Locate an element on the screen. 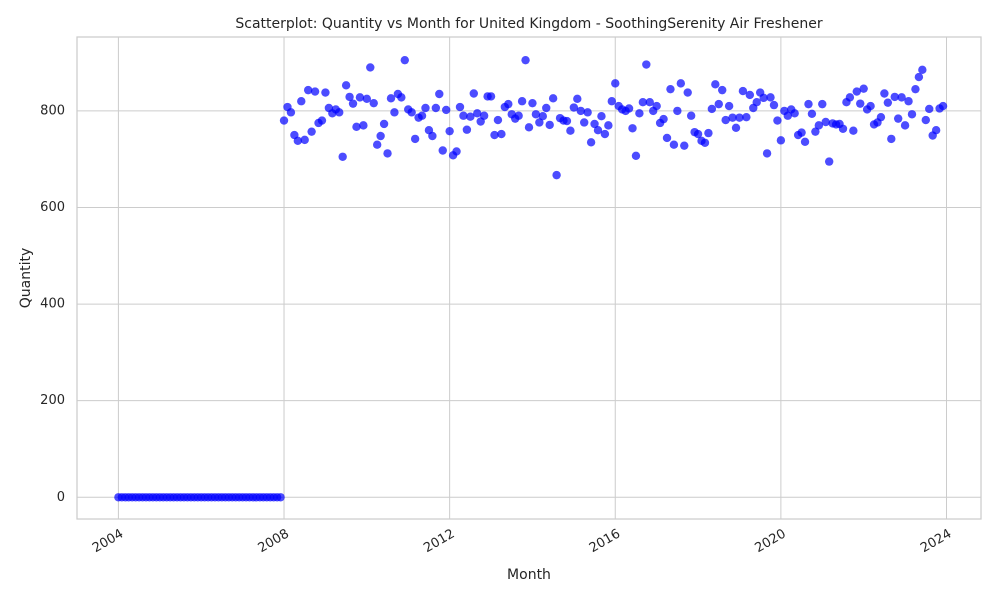 The image size is (1000, 600). y-tick-label: 0 is located at coordinates (61, 497).